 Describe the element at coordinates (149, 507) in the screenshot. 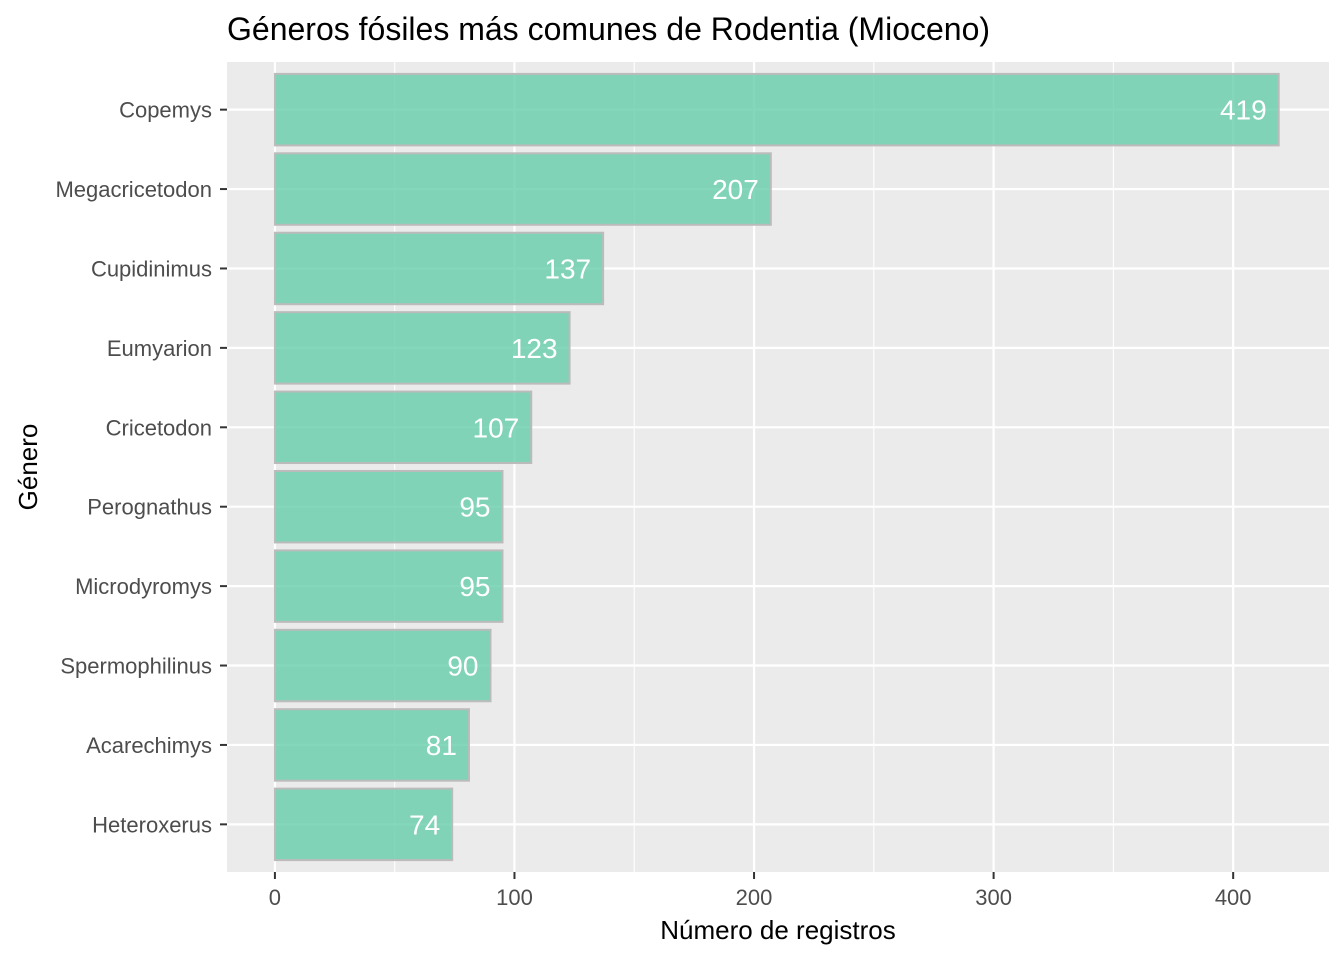

I see `y-tick-label: Perognathus` at that location.